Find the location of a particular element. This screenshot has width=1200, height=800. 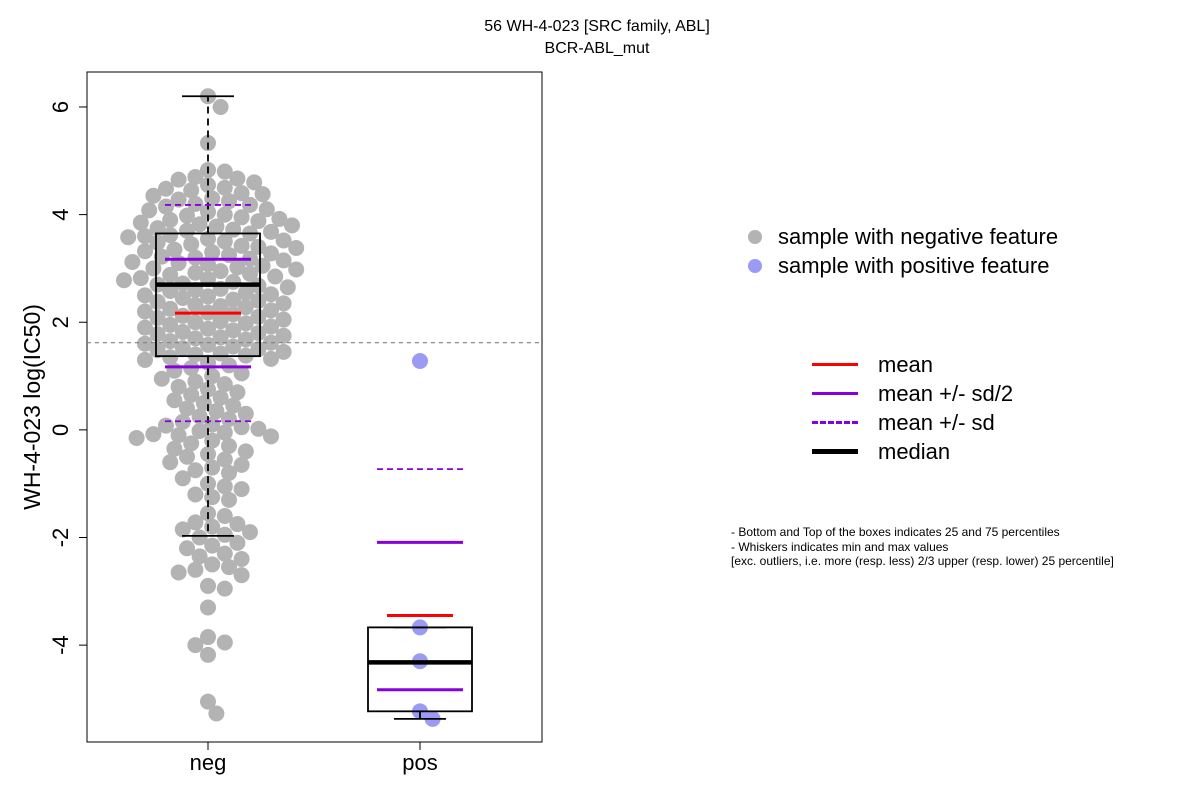

legend-item-mean: mean is located at coordinates (912, 364).